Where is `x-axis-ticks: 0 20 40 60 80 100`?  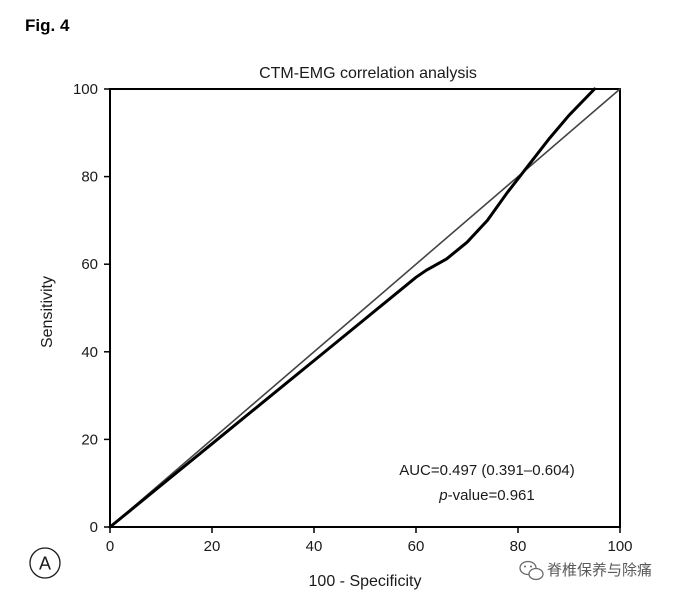 x-axis-ticks: 0 20 40 60 80 100 is located at coordinates (369, 541).